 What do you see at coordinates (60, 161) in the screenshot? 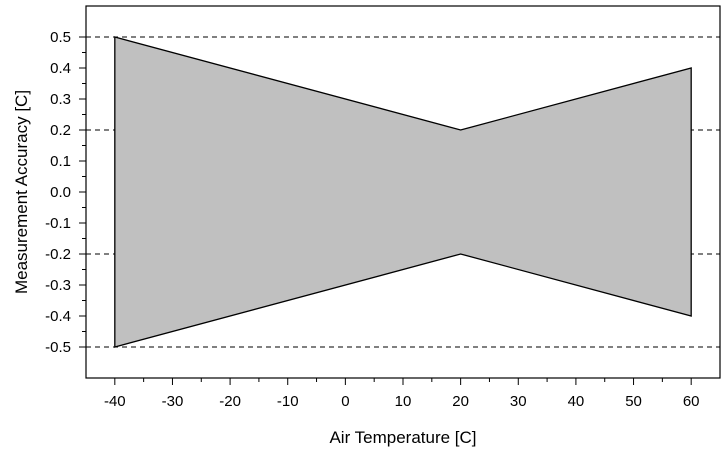
I see `y-tick-label: 0.1` at bounding box center [60, 161].